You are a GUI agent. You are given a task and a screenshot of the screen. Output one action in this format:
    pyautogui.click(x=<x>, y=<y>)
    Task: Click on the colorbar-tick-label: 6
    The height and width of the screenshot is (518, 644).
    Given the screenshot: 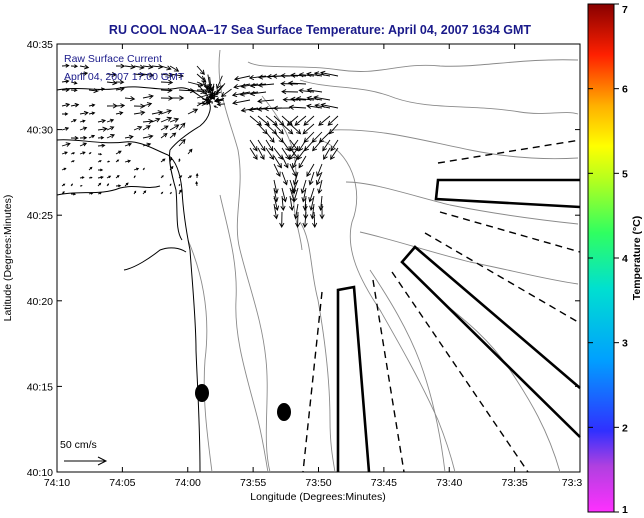 What is the action you would take?
    pyautogui.click(x=625, y=90)
    